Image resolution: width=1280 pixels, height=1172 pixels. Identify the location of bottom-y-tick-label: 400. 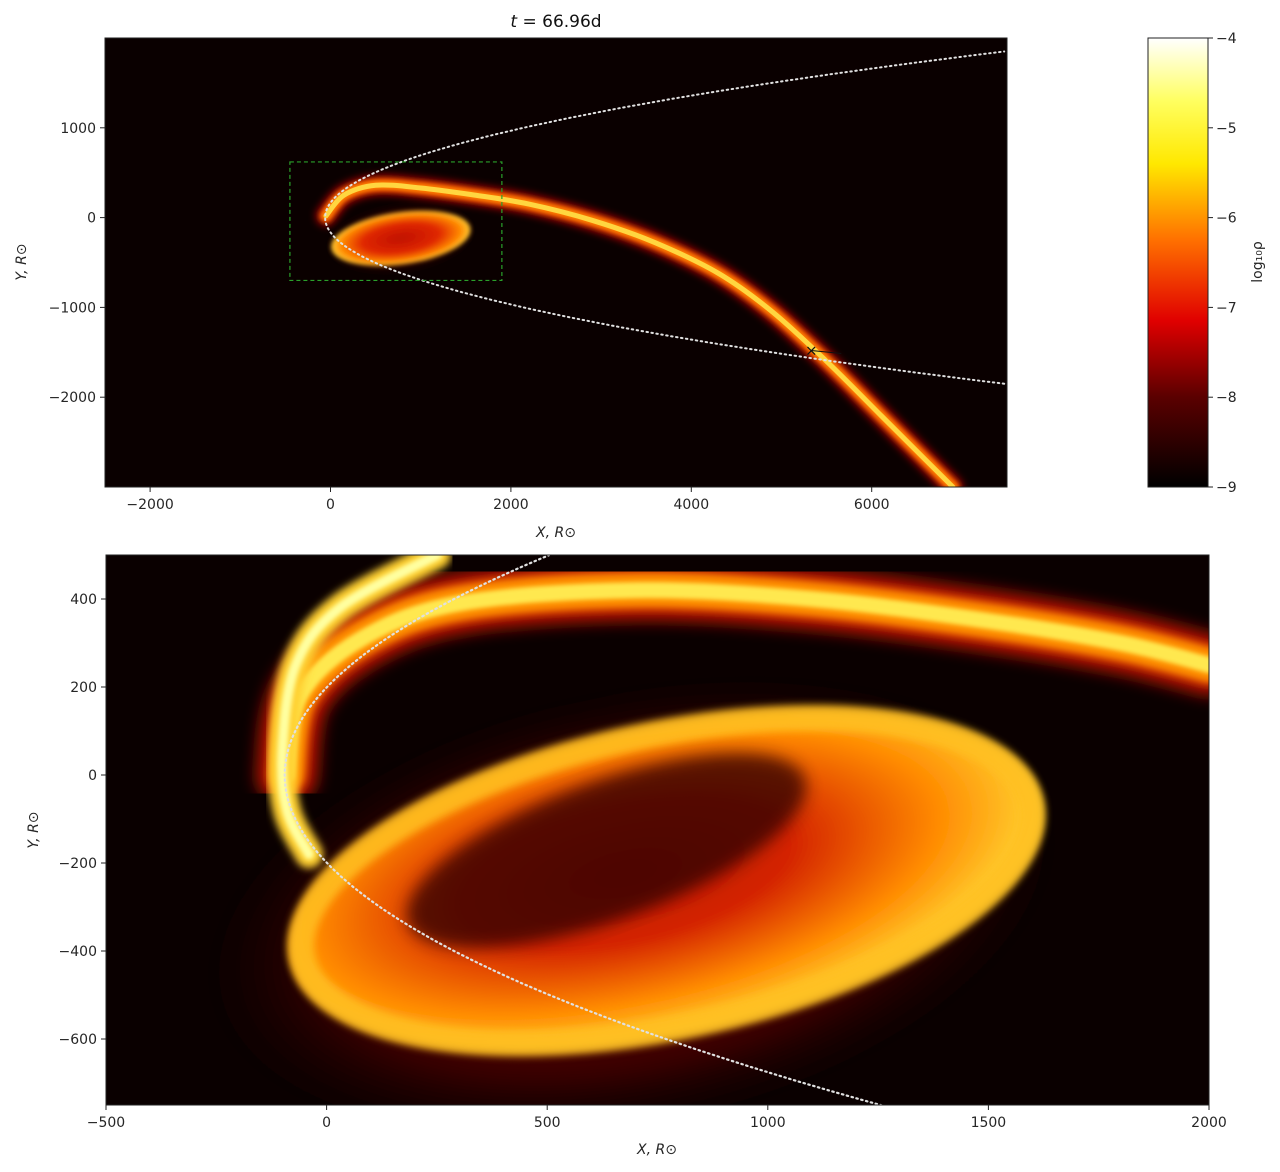
(83, 600).